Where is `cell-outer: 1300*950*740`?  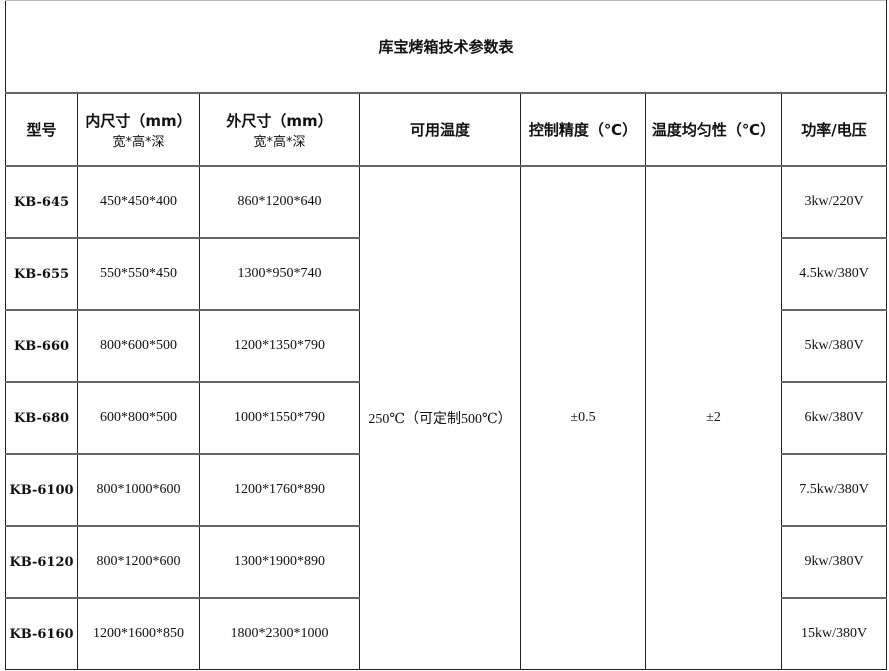 cell-outer: 1300*950*740 is located at coordinates (279, 274).